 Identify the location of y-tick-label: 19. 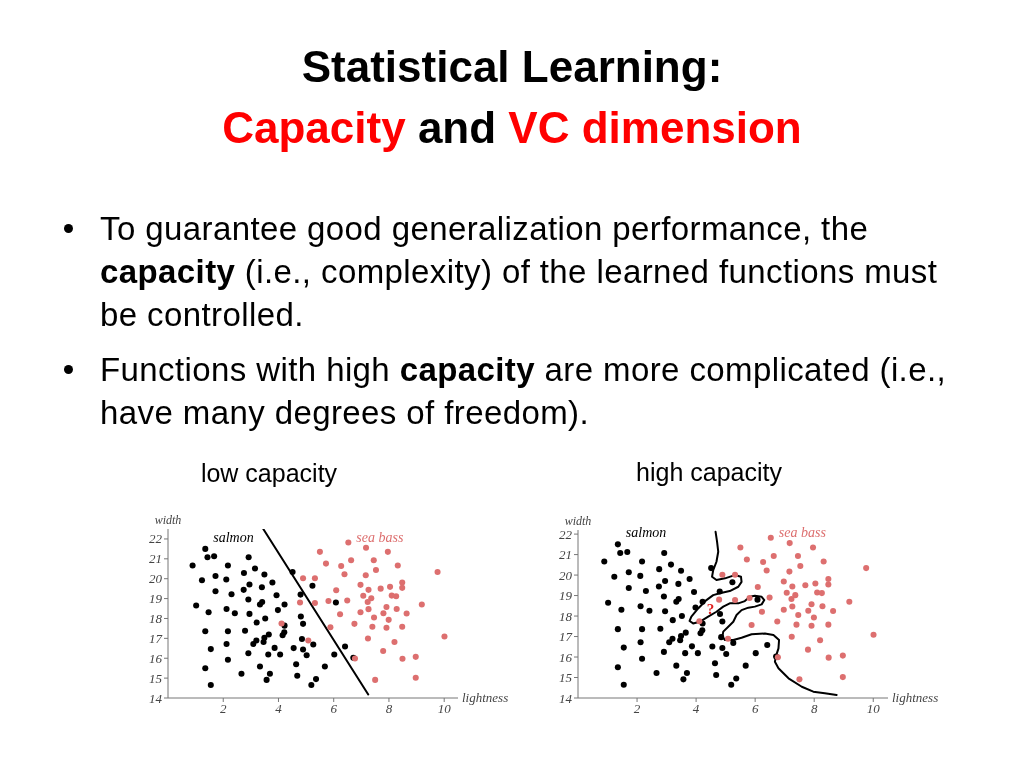
(156, 599).